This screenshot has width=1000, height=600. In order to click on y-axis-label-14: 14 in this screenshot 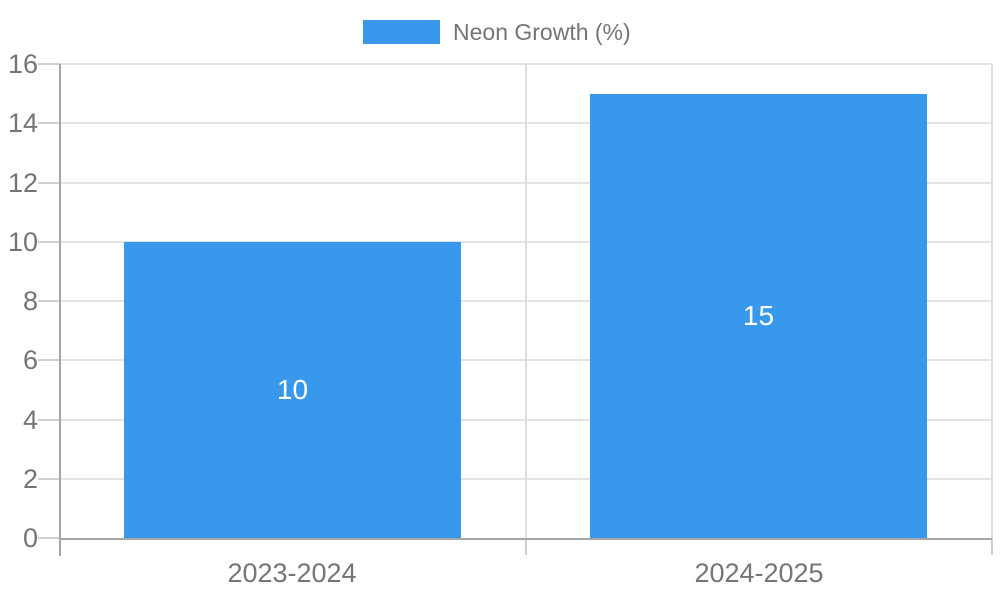, I will do `click(22, 123)`.